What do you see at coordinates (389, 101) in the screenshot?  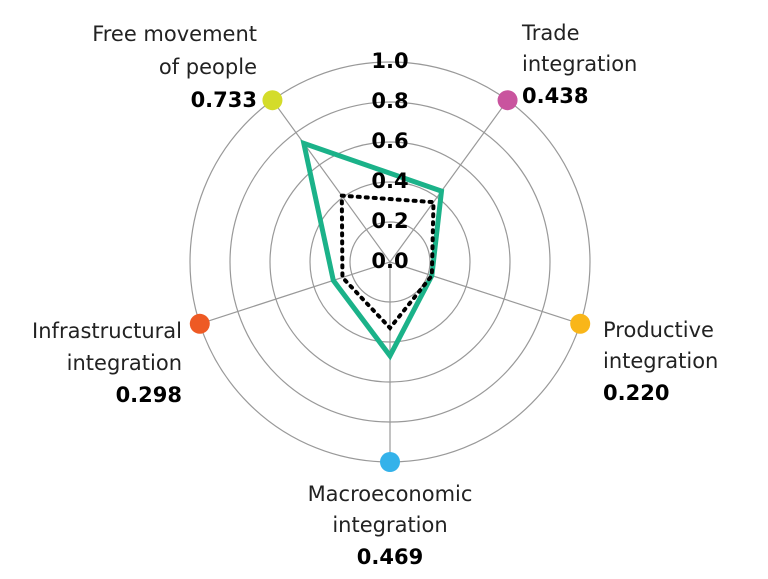 I see `r-tick-label: 0.8` at bounding box center [389, 101].